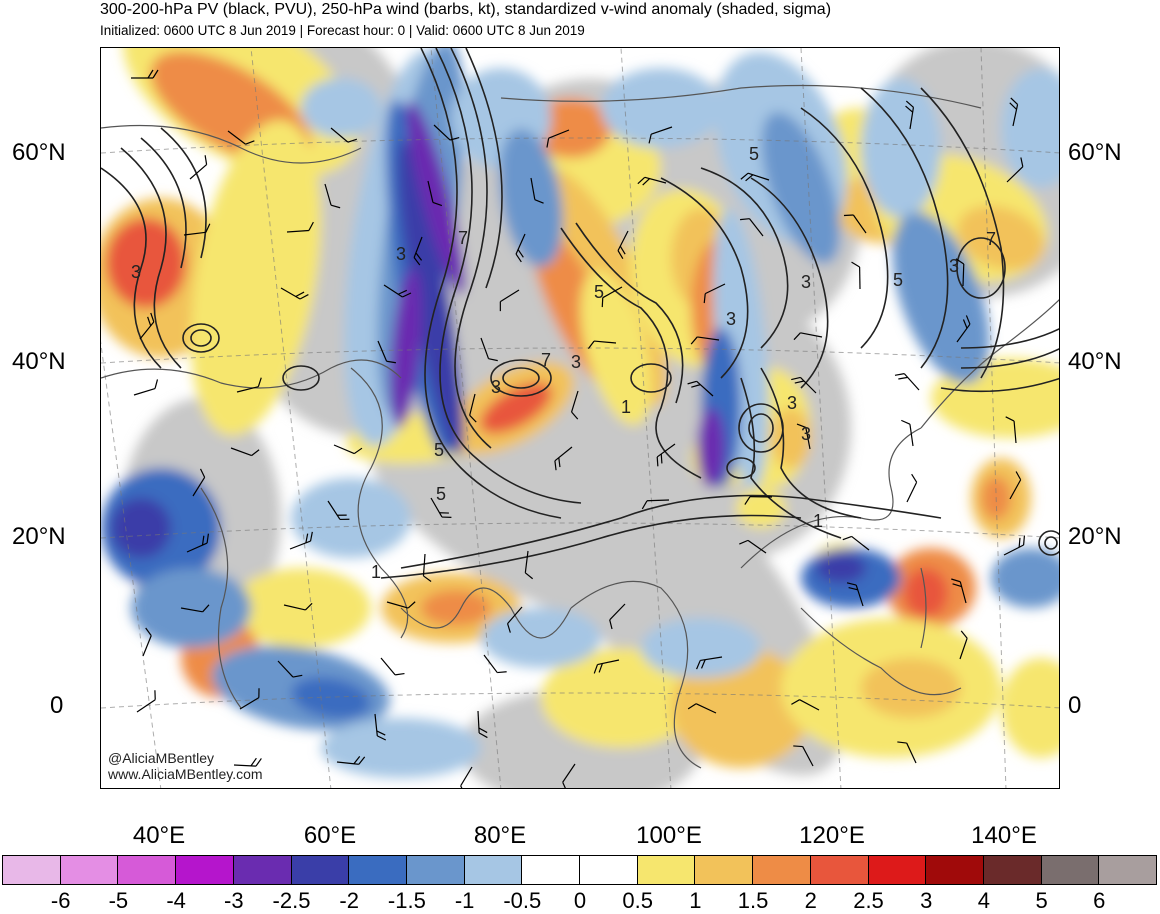 This screenshot has height=914, width=1160. What do you see at coordinates (868, 901) in the screenshot?
I see `colorbar-tick-label: 2.5` at bounding box center [868, 901].